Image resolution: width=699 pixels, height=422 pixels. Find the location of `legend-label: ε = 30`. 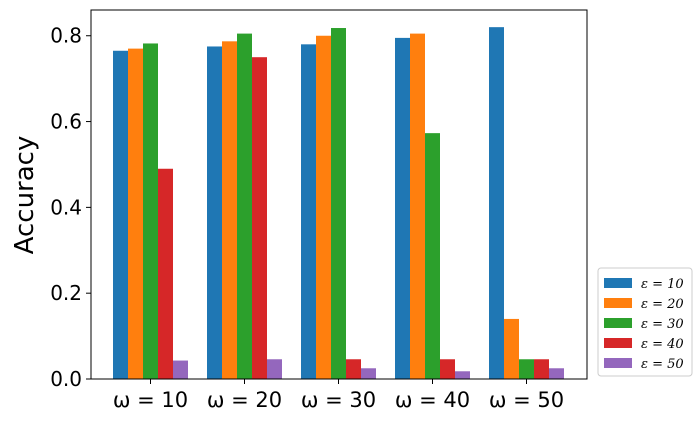

legend-label: ε = 30 is located at coordinates (662, 324).